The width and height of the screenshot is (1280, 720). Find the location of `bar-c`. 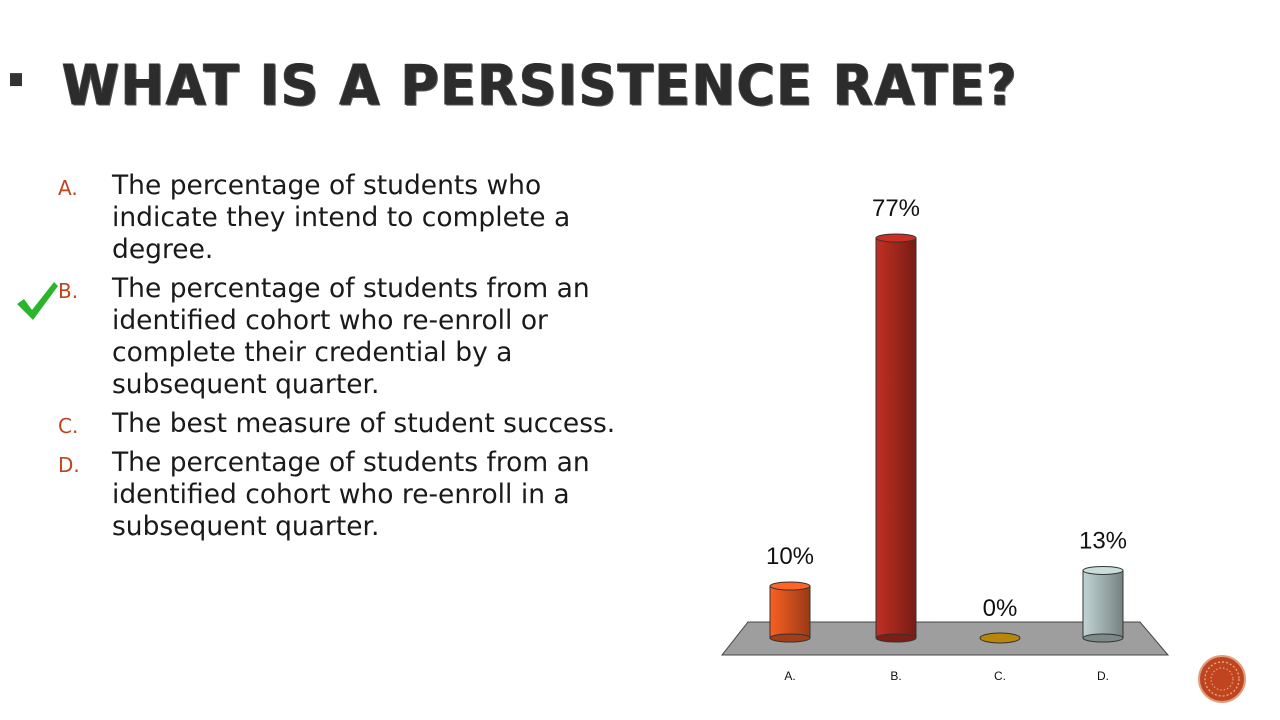

bar-c is located at coordinates (1000, 638).